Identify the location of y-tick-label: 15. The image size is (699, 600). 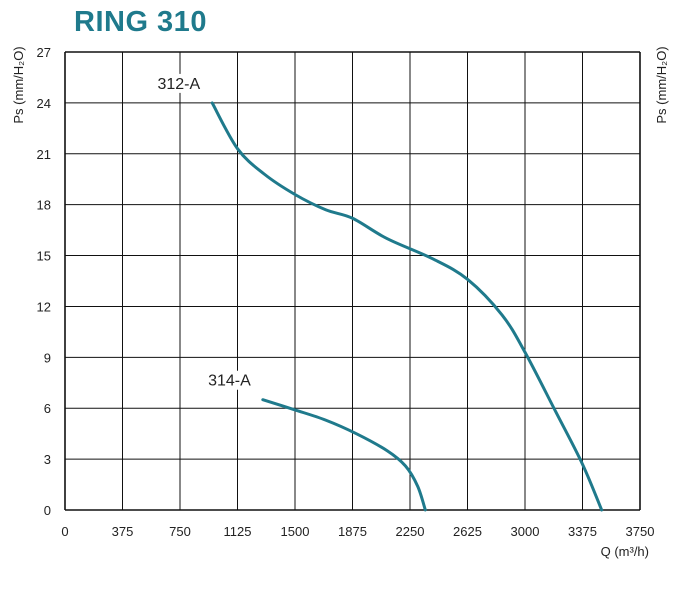
(44, 256).